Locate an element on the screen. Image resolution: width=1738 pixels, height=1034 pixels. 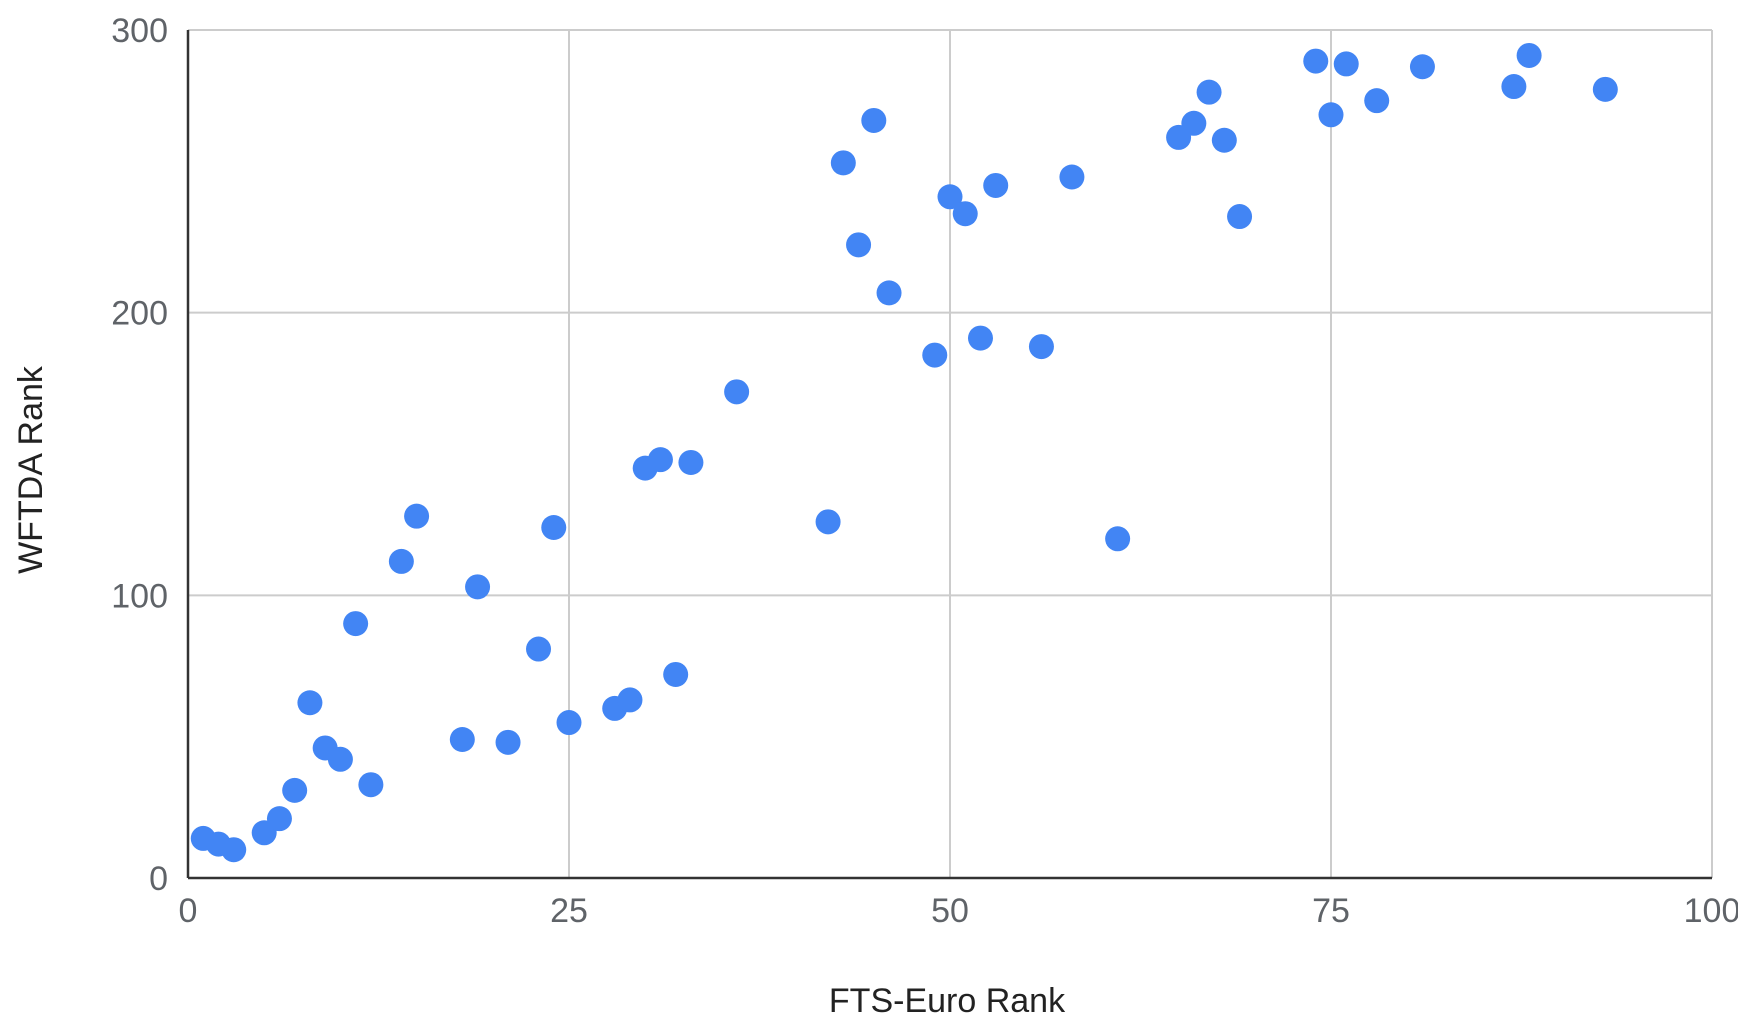
x-tick-label: 0 is located at coordinates (188, 911).